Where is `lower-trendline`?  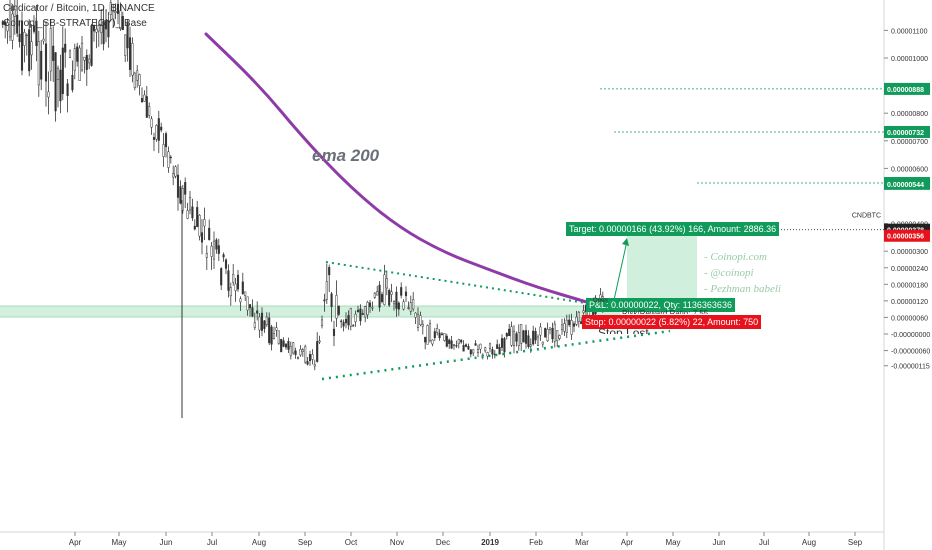
lower-trendline is located at coordinates (496, 355).